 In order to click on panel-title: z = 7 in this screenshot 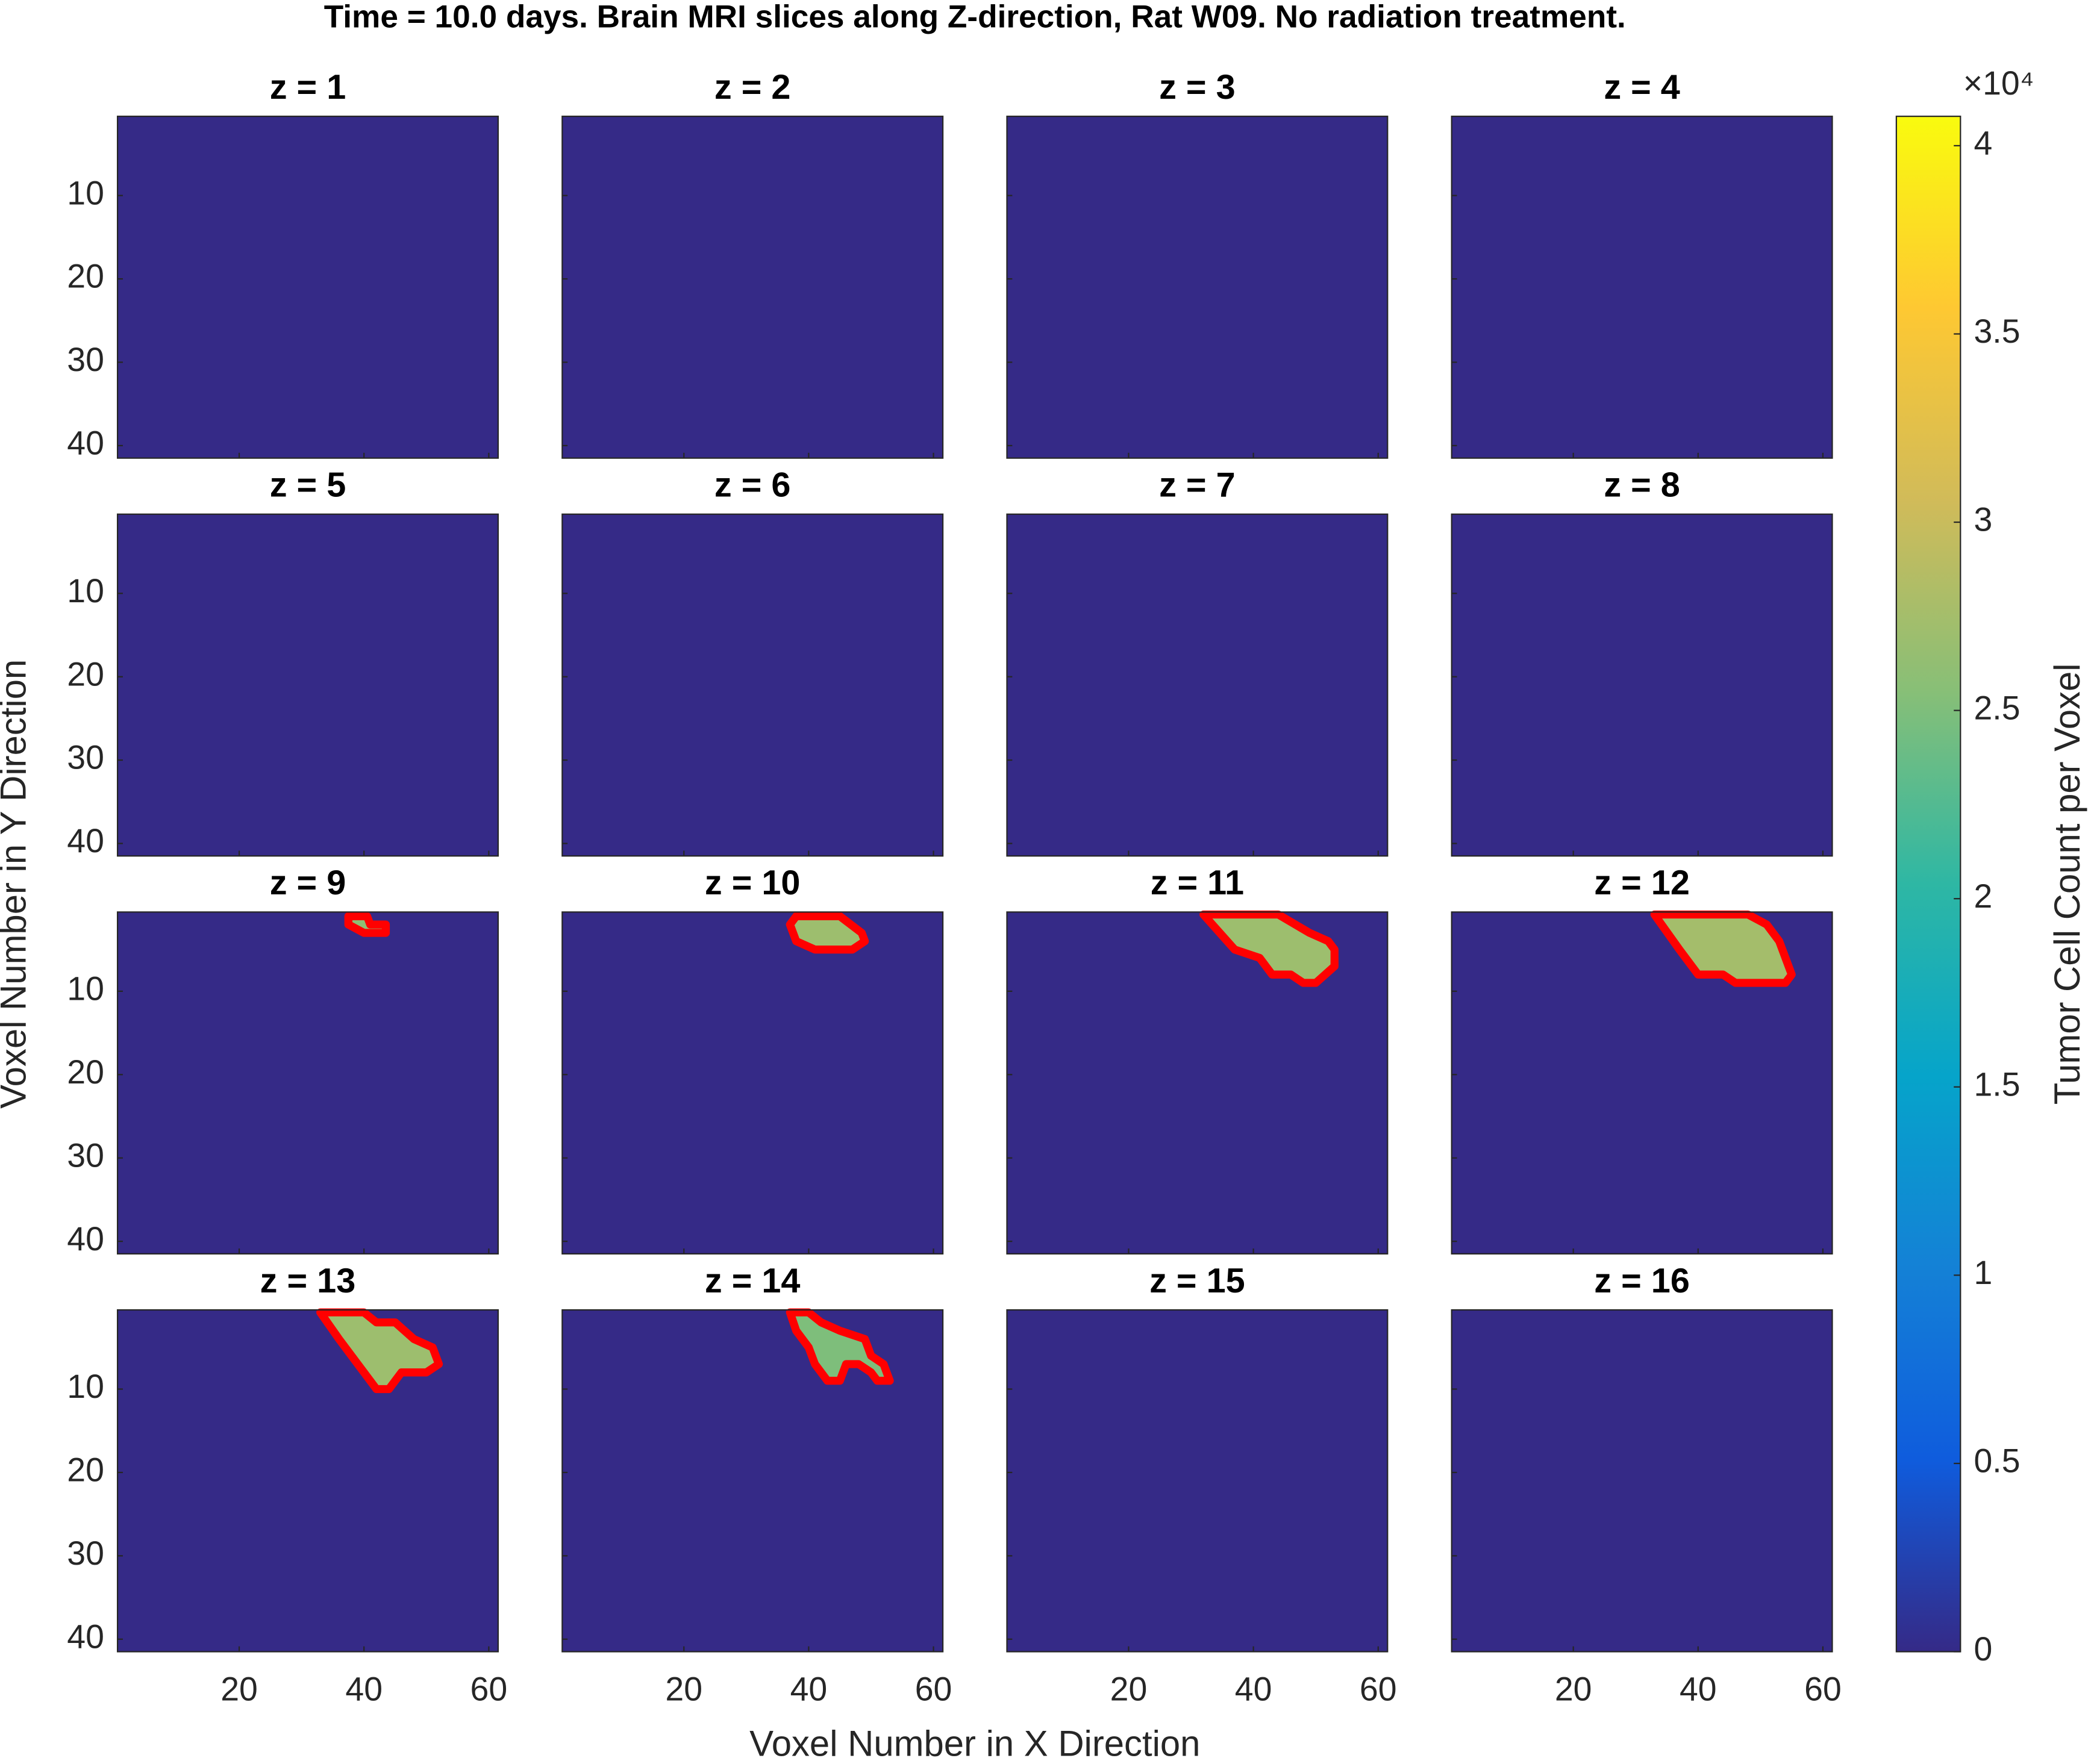, I will do `click(1197, 485)`.